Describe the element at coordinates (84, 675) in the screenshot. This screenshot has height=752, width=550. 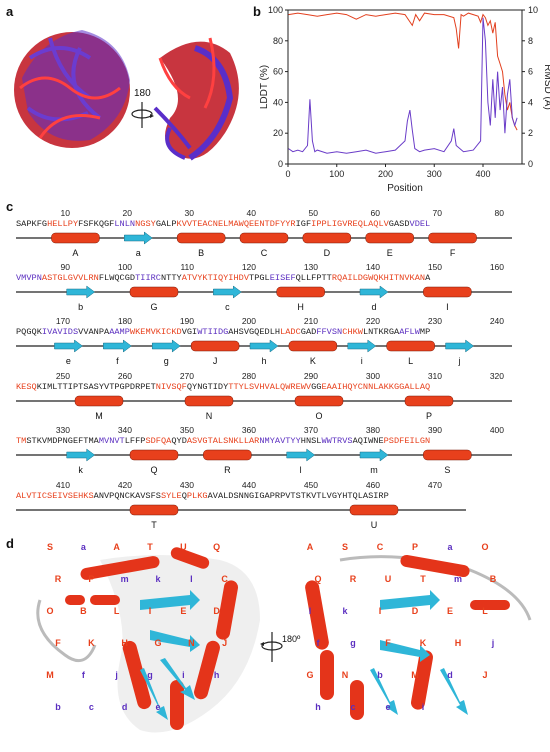
I see `structure-element-label: f` at that location.